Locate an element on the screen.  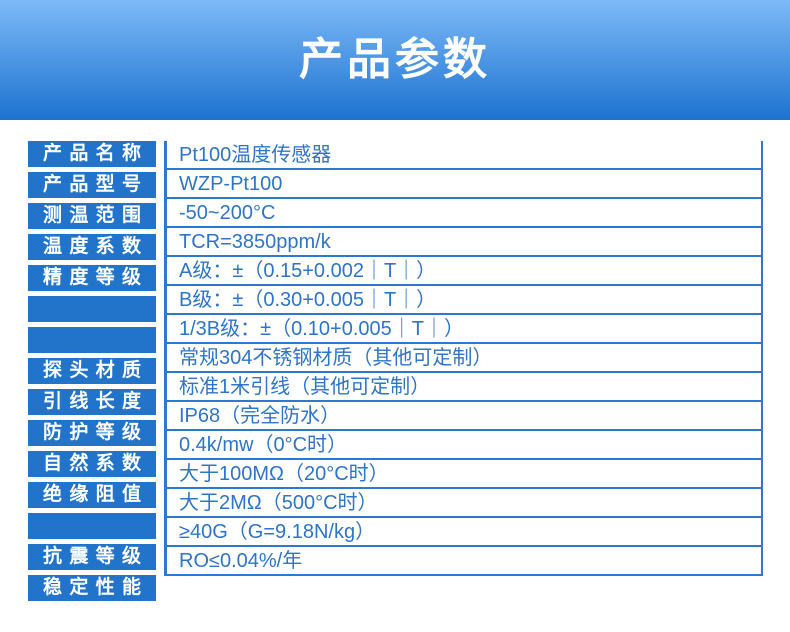
page-title: 产品参数 is located at coordinates (395, 59).